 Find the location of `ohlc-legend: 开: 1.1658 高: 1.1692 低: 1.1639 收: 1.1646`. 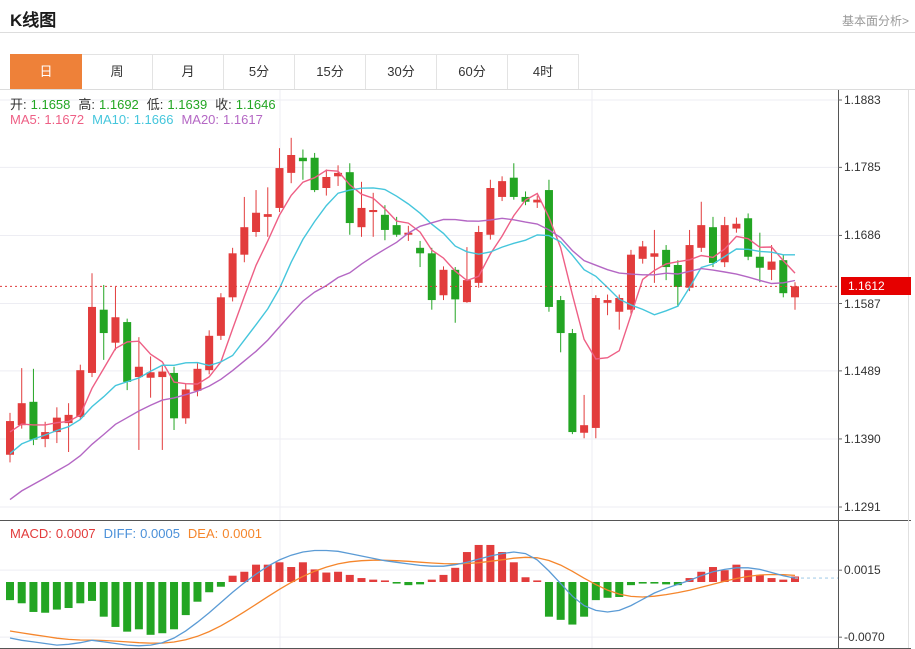

ohlc-legend: 开: 1.1658 高: 1.1692 低: 1.1639 收: 1.1646 is located at coordinates (147, 103).